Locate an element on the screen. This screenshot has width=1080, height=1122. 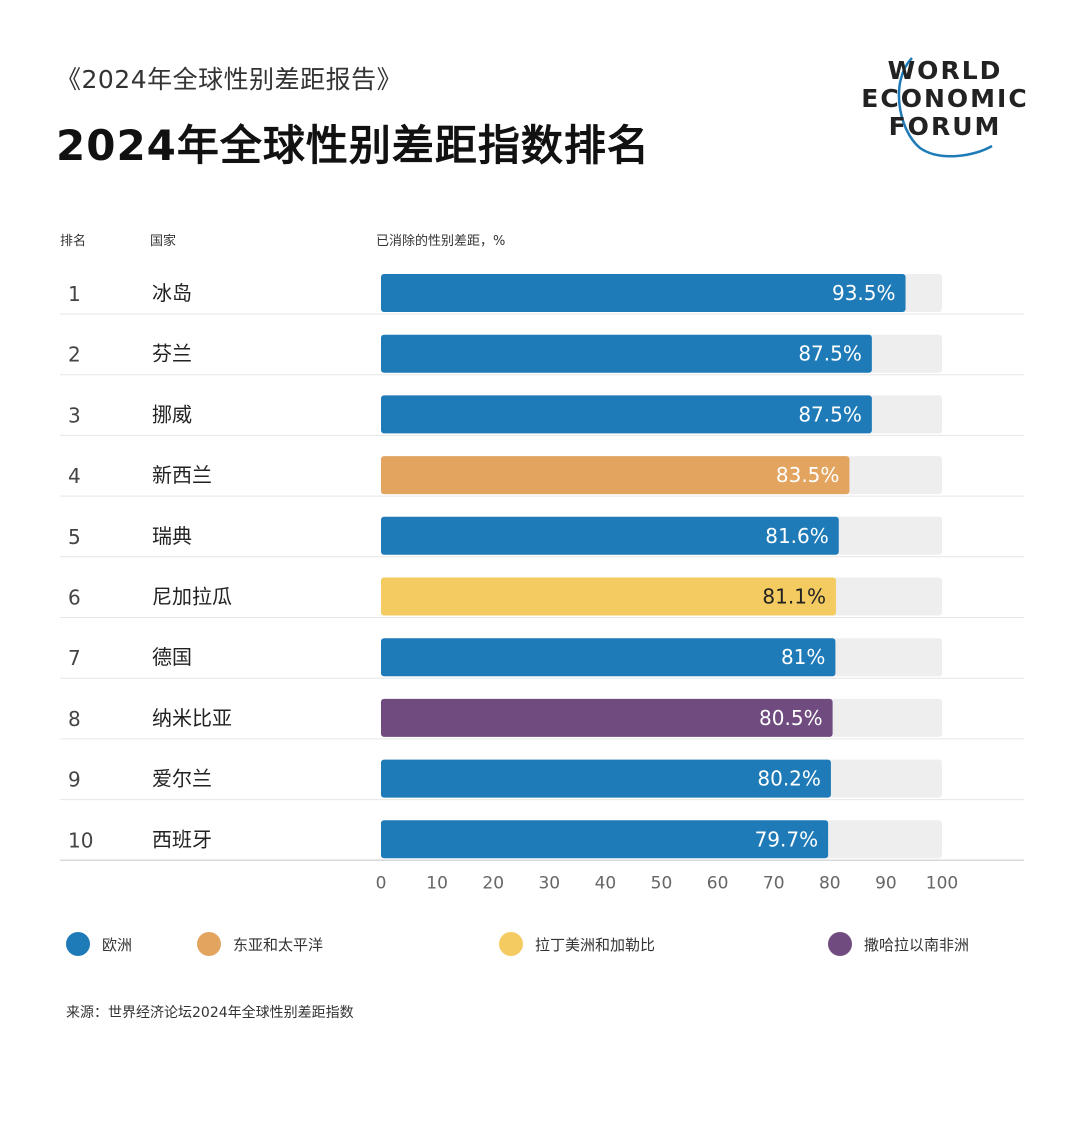
logo-arc-icon is located at coordinates (945, 107).